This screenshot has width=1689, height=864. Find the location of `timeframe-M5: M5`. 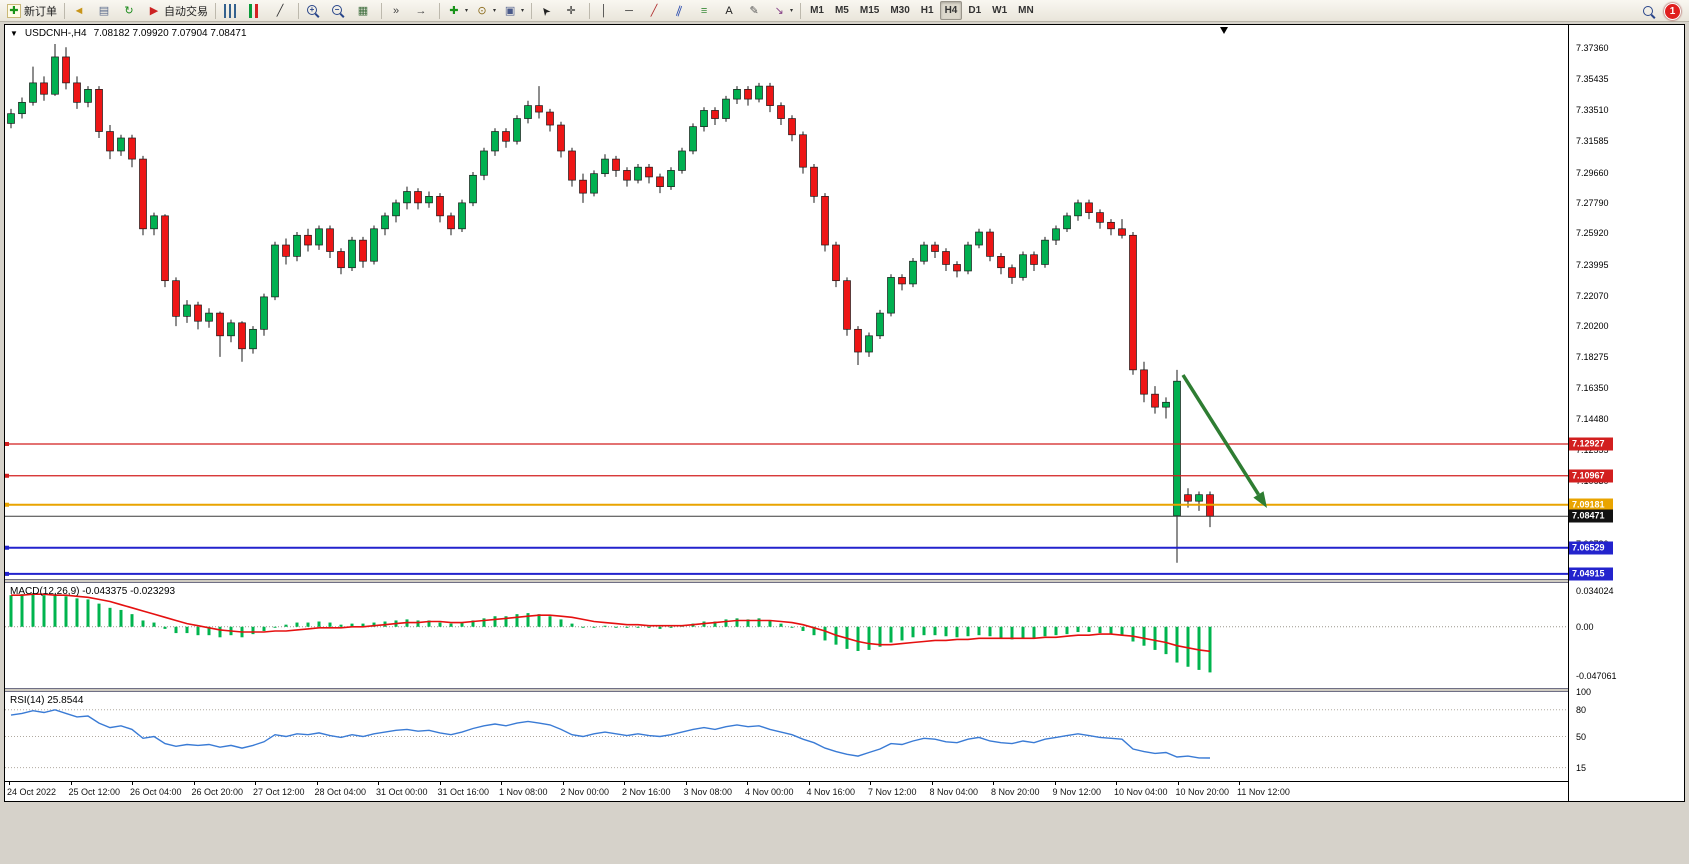

timeframe-M5: M5 is located at coordinates (841, 10).